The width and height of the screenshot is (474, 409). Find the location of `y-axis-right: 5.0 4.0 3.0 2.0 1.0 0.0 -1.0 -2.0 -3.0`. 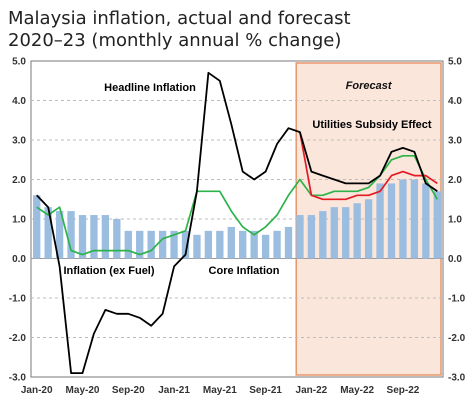

y-axis-right: 5.0 4.0 3.0 2.0 1.0 0.0 -1.0 -2.0 -3.0 is located at coordinates (457, 220).